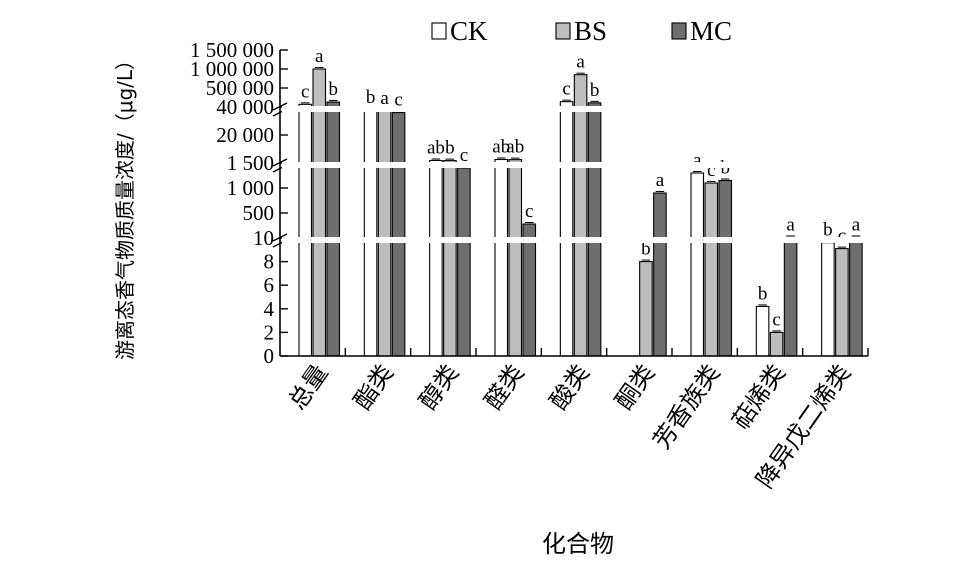 Image resolution: width=959 pixels, height=568 pixels. What do you see at coordinates (269, 285) in the screenshot?
I see `y-tick-label: 6` at bounding box center [269, 285].